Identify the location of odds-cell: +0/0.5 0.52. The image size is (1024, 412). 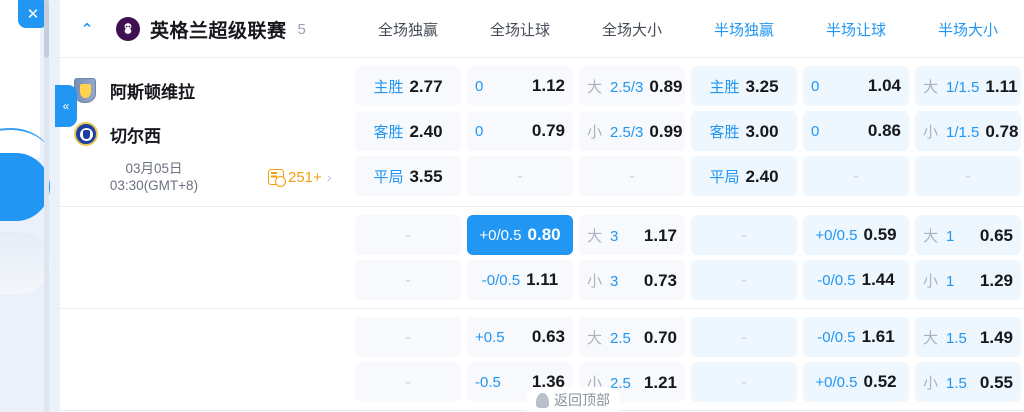
(856, 382).